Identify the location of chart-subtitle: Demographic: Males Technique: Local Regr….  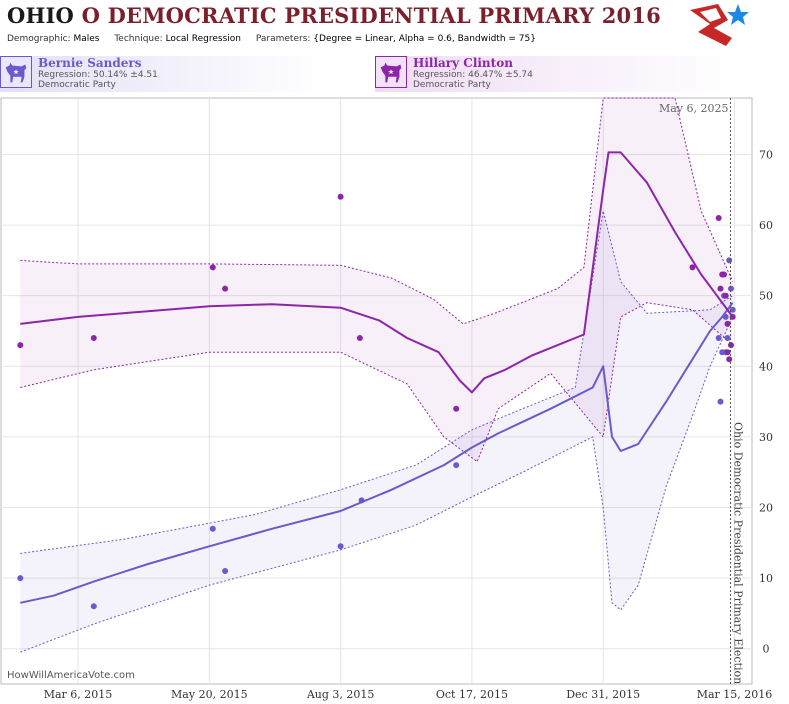
(277, 39).